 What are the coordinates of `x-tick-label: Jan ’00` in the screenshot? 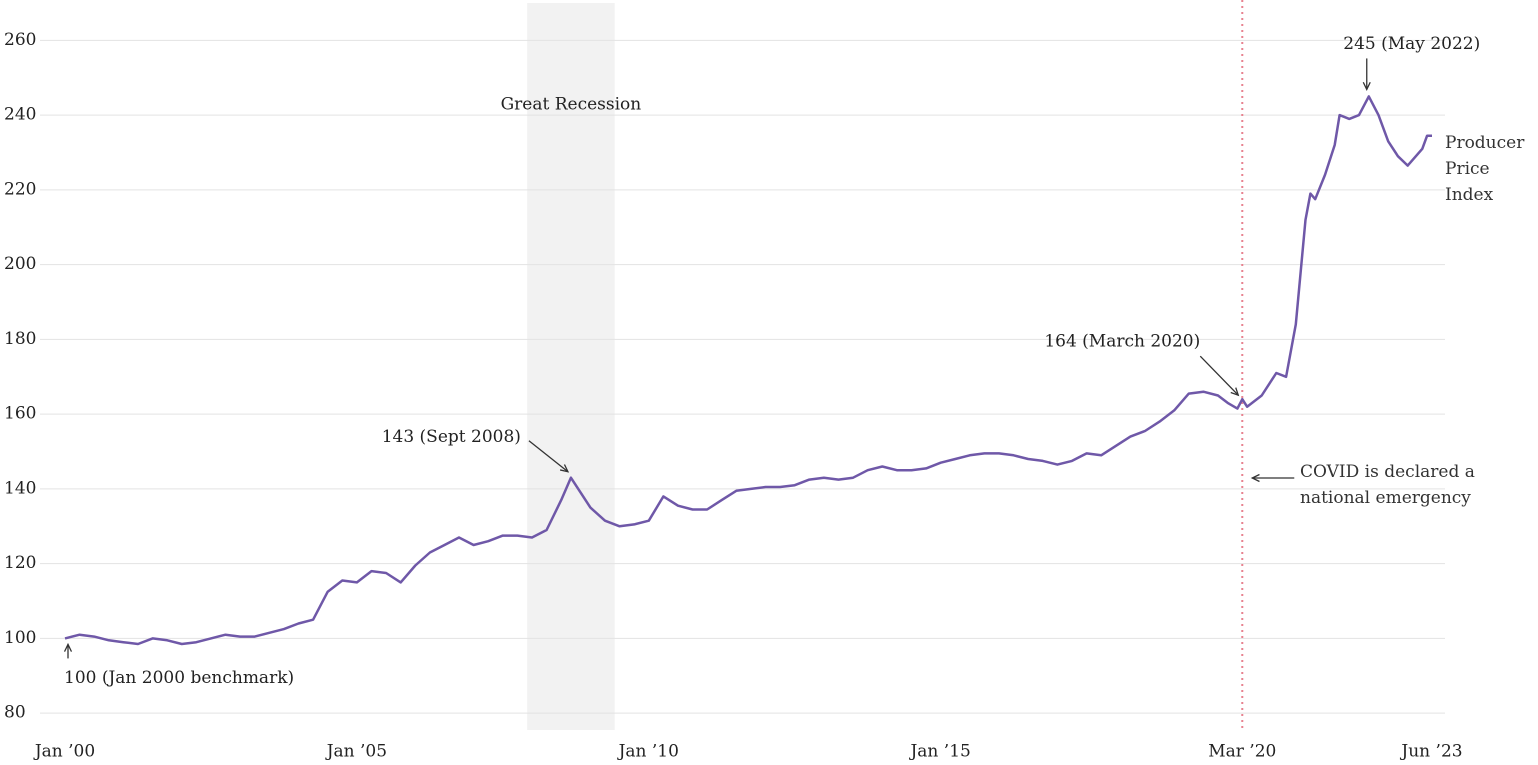 It's located at (64, 752).